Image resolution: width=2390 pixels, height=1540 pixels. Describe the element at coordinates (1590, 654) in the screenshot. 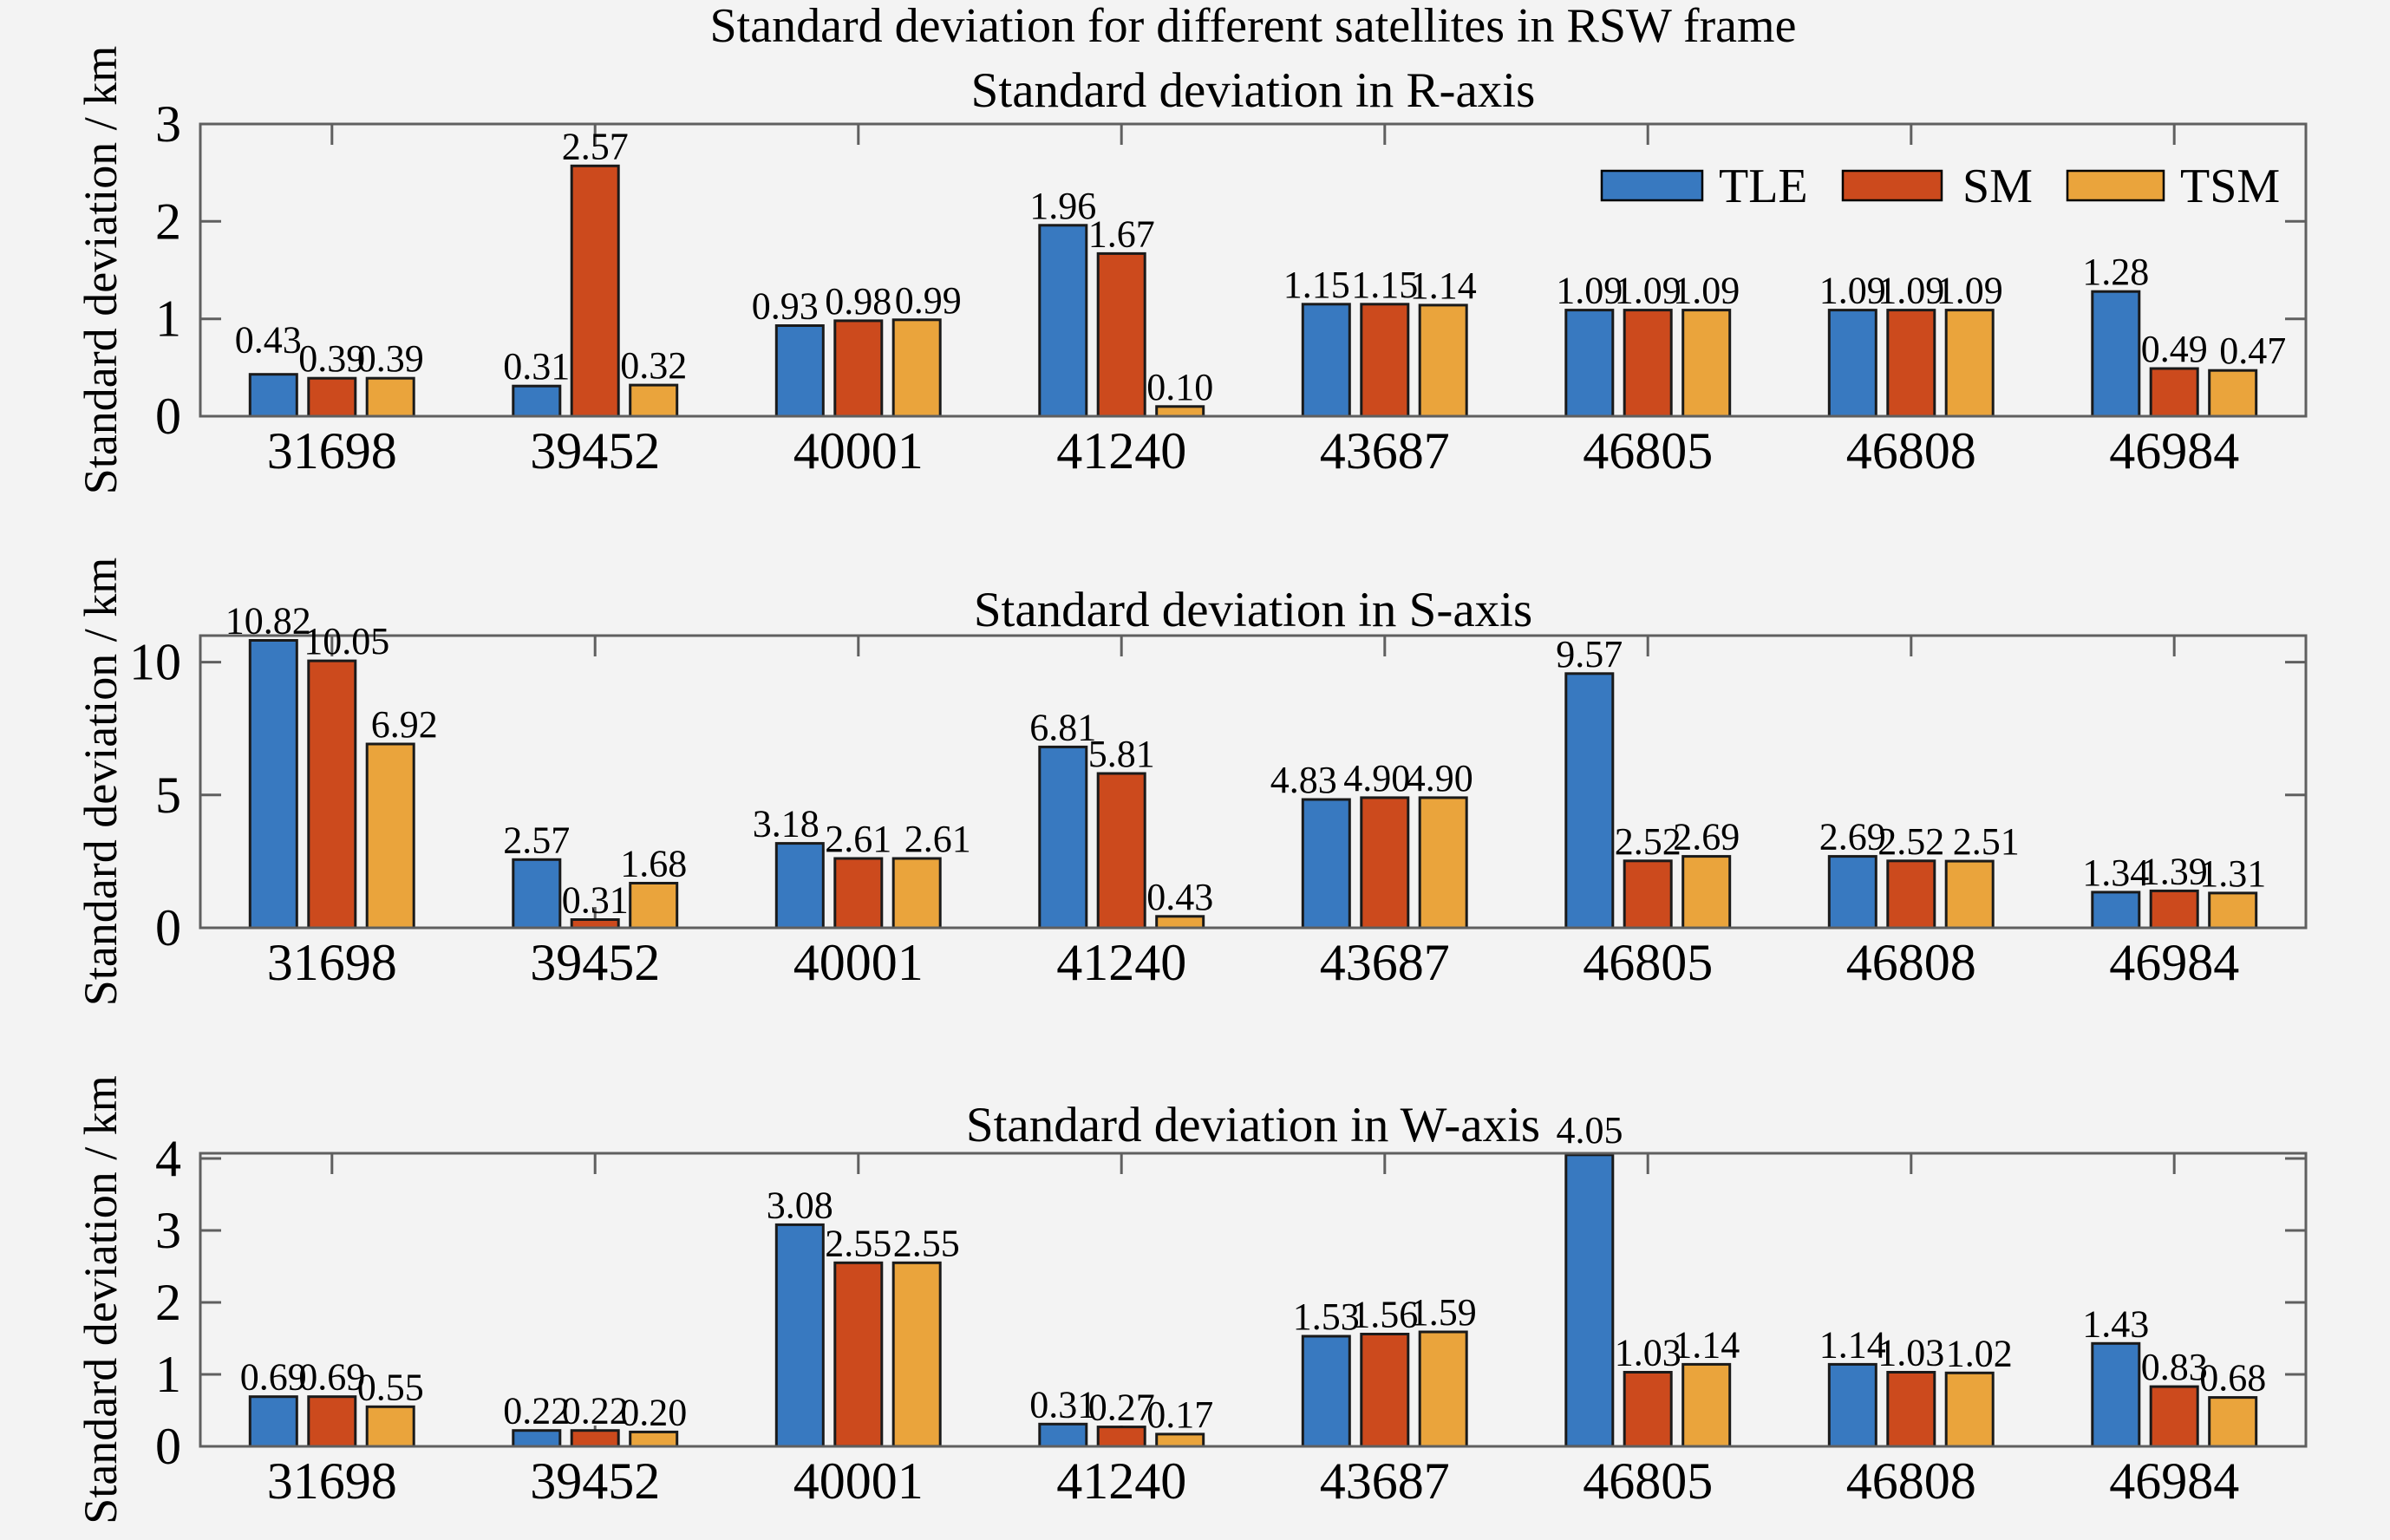

I see `svg-text: 9.57` at that location.